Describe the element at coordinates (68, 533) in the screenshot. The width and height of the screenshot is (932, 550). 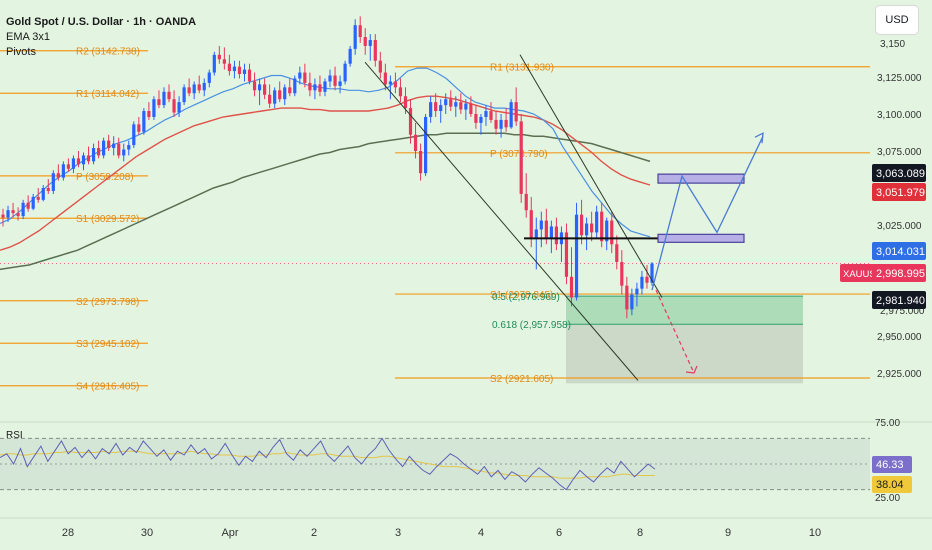
I see `time-tick-label: 28` at that location.